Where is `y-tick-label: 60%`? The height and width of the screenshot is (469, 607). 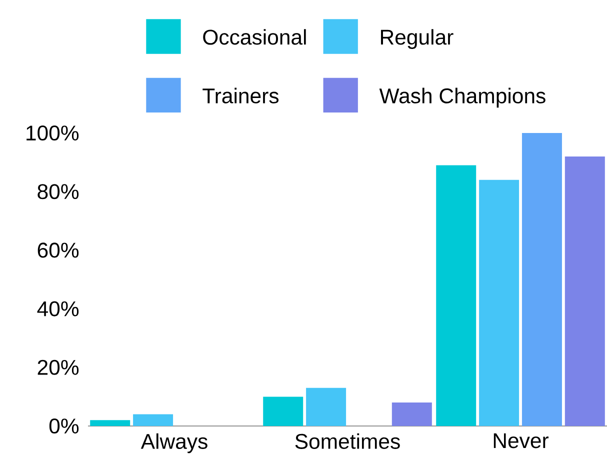 y-tick-label: 60% is located at coordinates (58, 250).